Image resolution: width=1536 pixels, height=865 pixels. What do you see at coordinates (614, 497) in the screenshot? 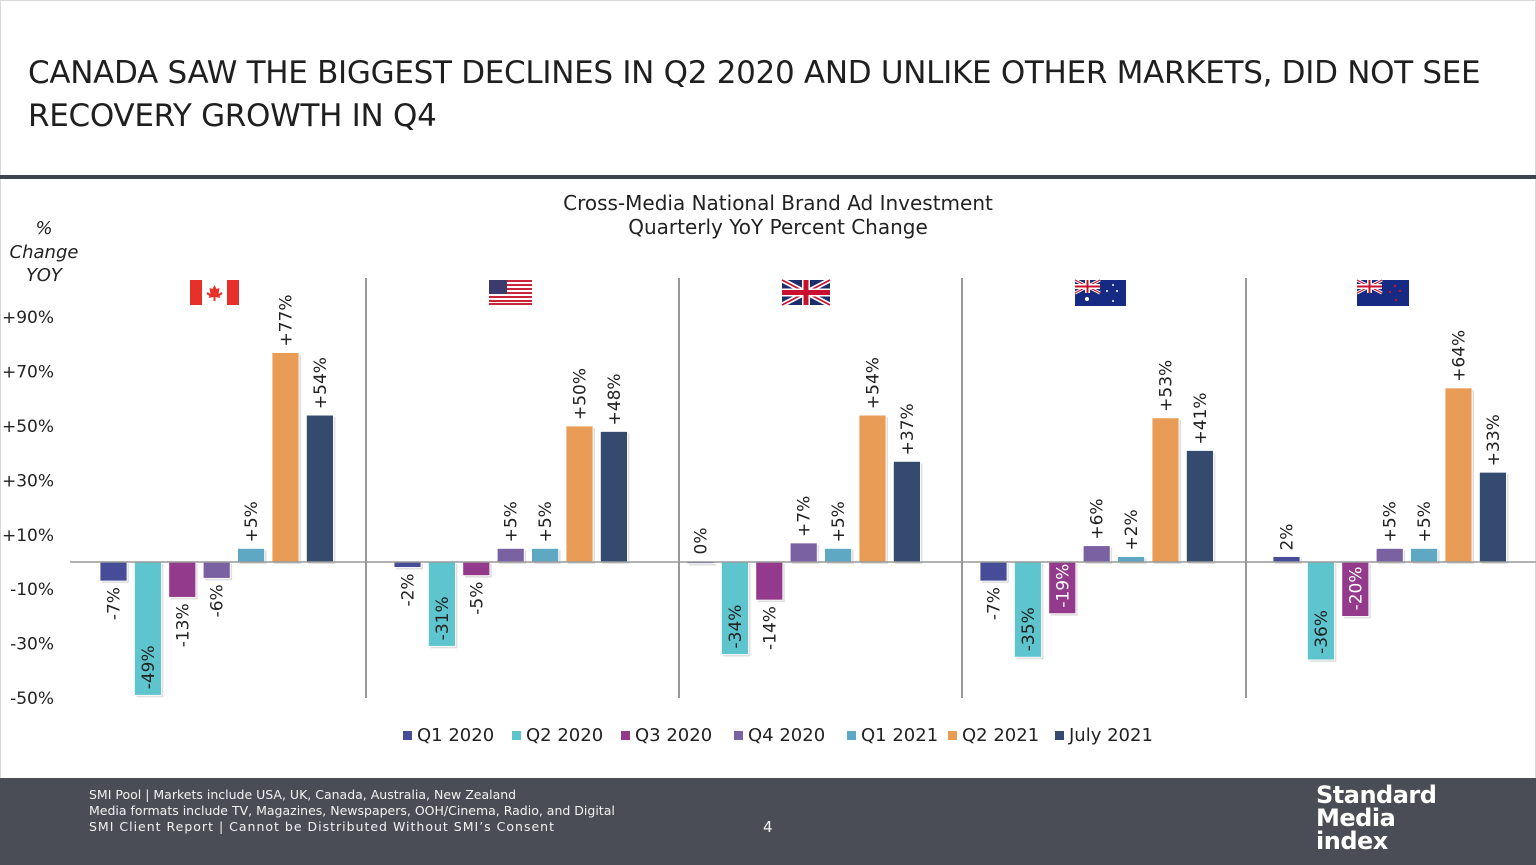
I see `bar-usa-july-2021` at bounding box center [614, 497].